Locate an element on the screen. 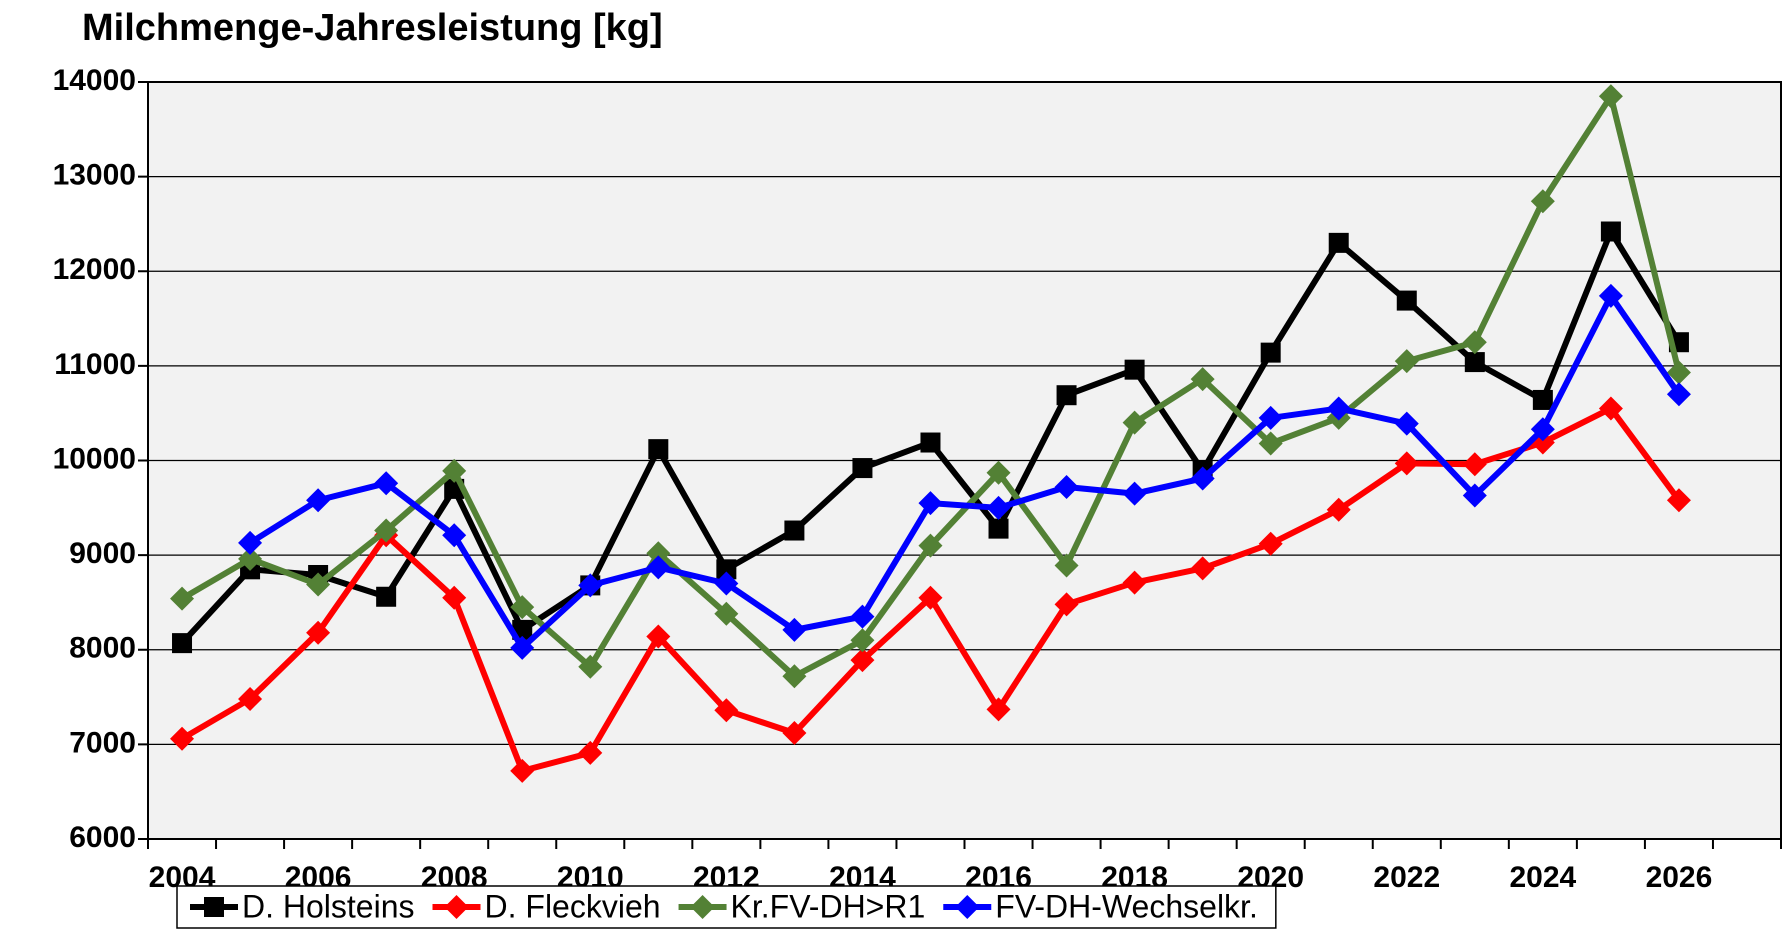 The height and width of the screenshot is (930, 1783). x-tick-label: 2022 is located at coordinates (1406, 877).